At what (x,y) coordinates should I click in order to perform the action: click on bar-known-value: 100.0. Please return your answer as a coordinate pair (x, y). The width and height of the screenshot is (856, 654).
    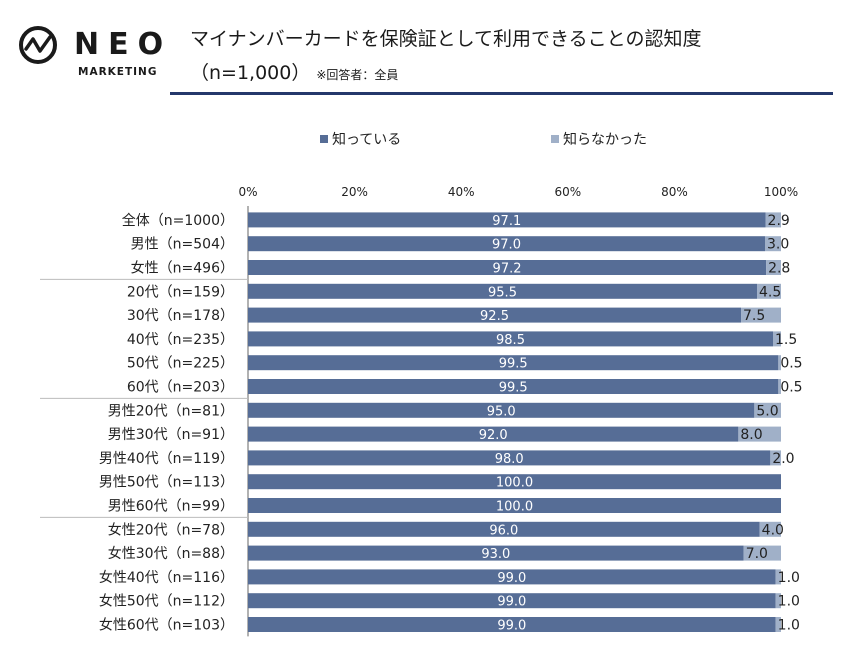
    Looking at the image, I should click on (514, 483).